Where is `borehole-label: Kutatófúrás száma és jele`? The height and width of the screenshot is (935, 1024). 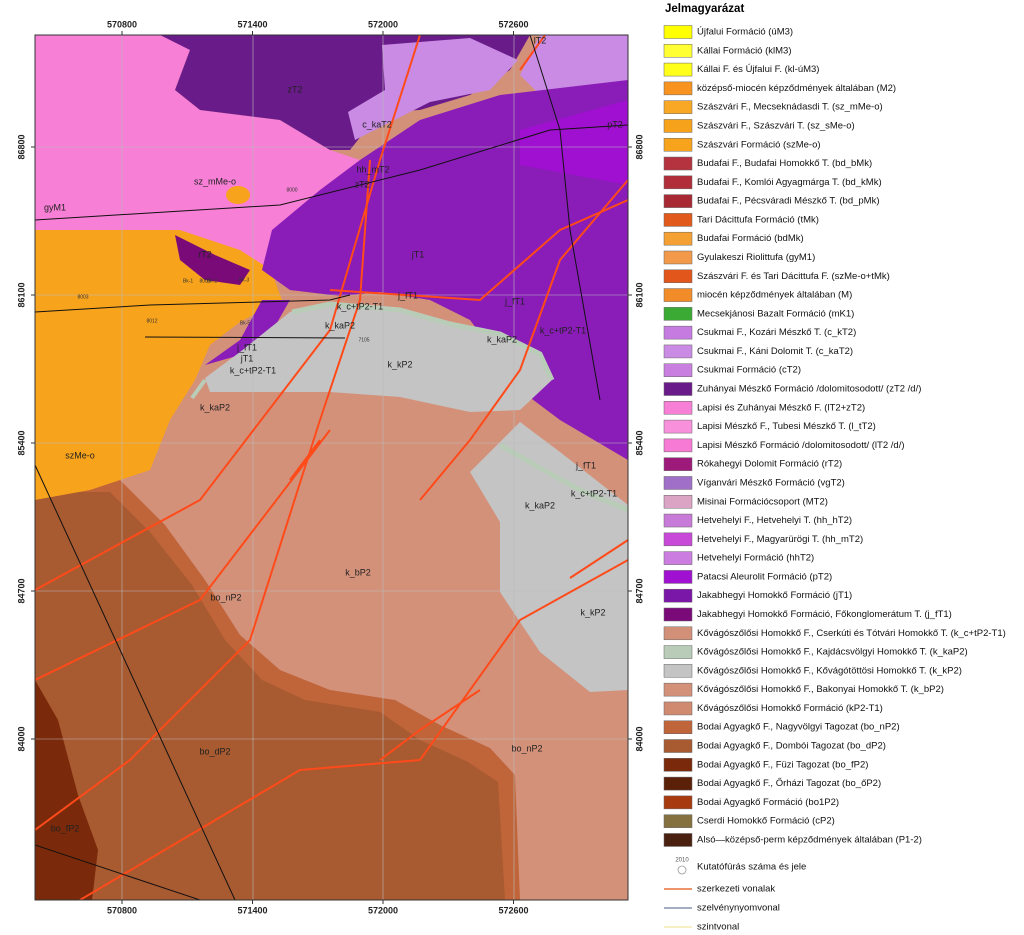 borehole-label: Kutatófúrás száma és jele is located at coordinates (751, 867).